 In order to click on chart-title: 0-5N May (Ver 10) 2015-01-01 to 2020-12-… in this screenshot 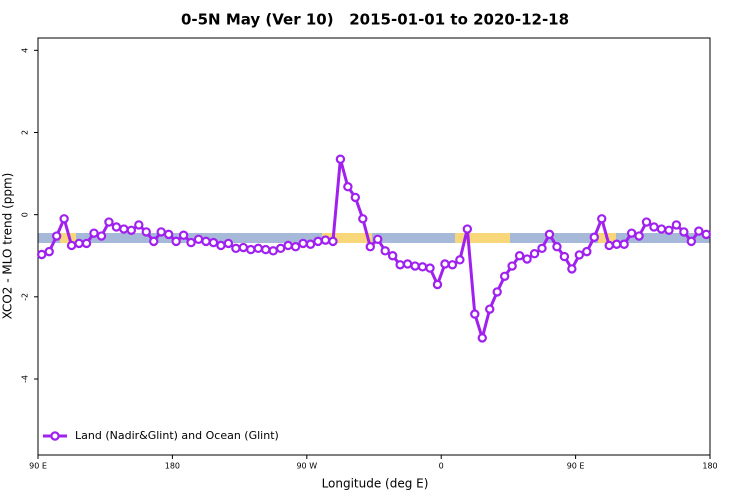, I will do `click(375, 20)`.